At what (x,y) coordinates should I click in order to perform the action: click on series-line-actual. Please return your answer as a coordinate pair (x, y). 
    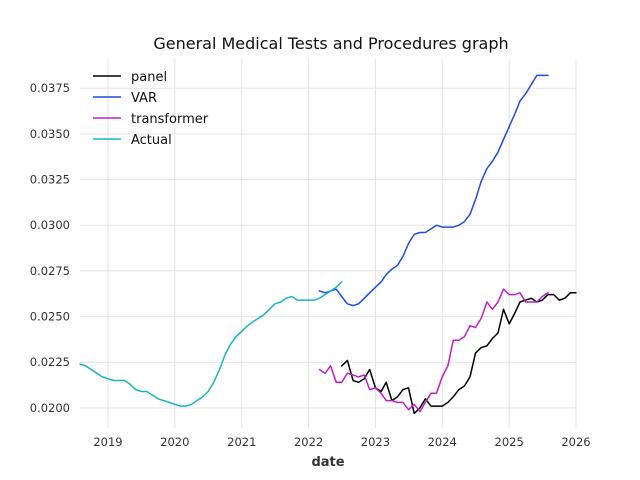
    Looking at the image, I should click on (211, 344).